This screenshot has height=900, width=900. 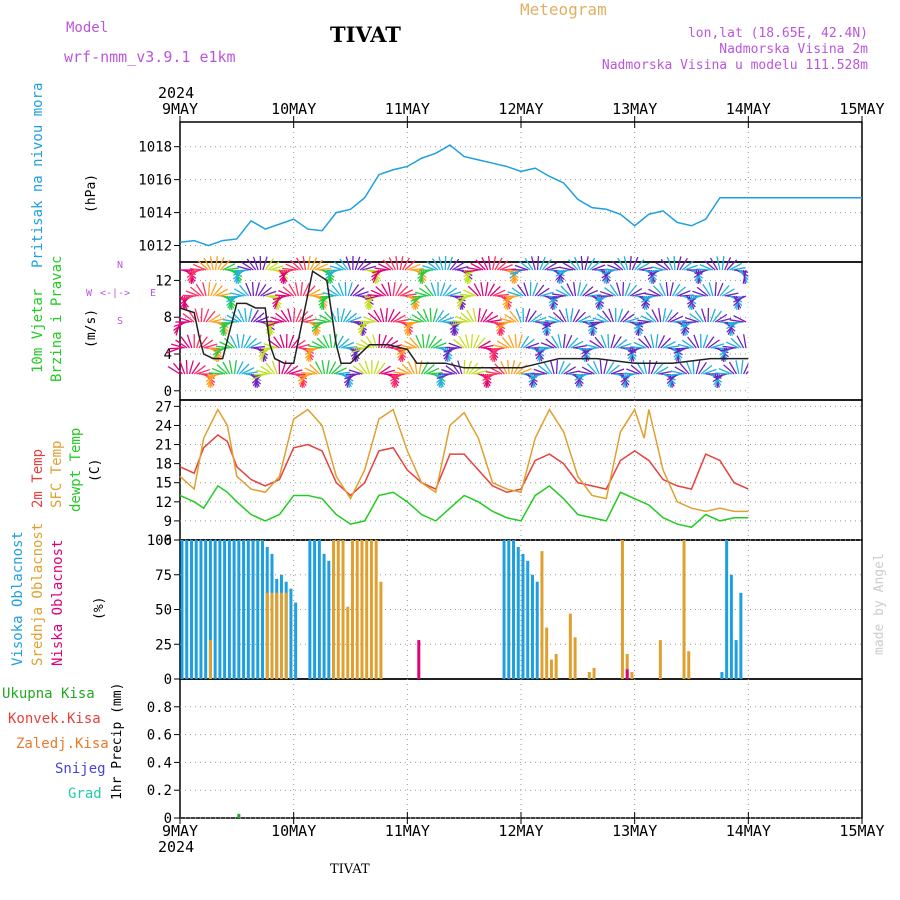 What do you see at coordinates (80, 769) in the screenshot?
I see `precip-snow-label: Snijeg` at bounding box center [80, 769].